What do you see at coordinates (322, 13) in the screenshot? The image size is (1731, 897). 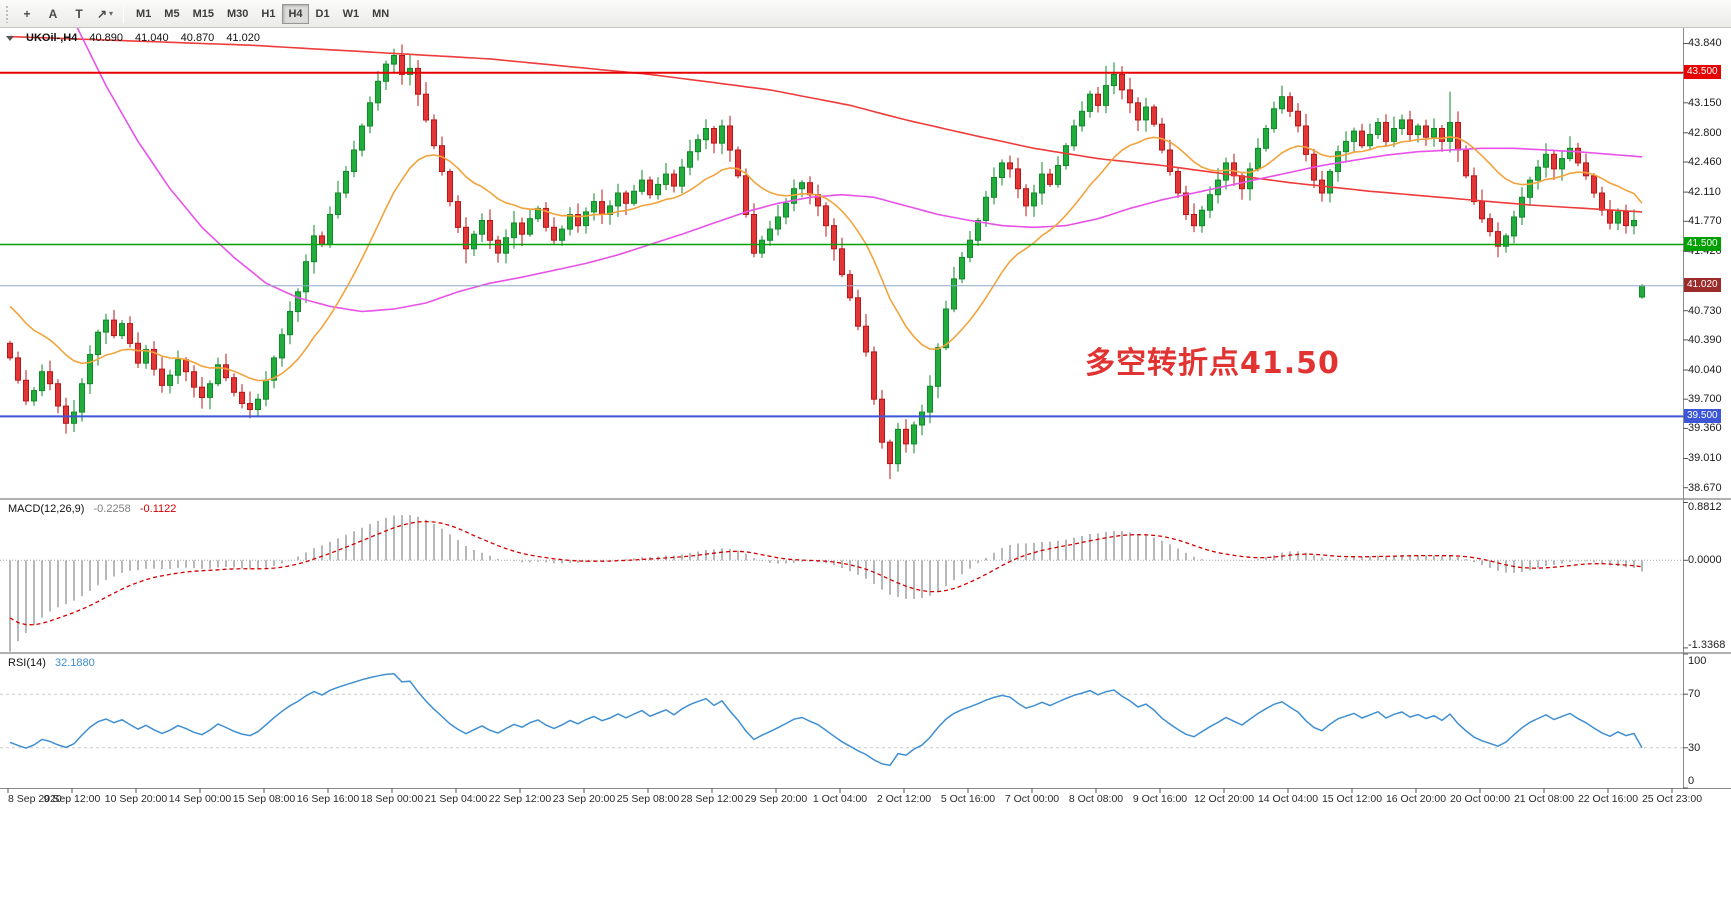 I see `timeframe-button-d1: D1` at bounding box center [322, 13].